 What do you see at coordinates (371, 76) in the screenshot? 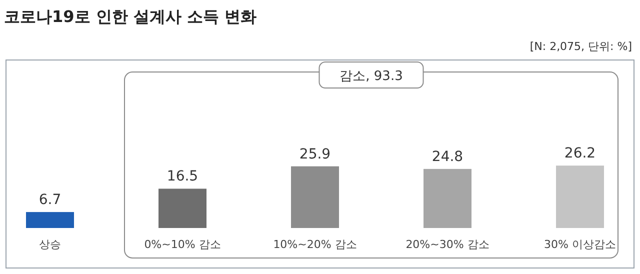
I see `text: 감소, 93.3` at bounding box center [371, 76].